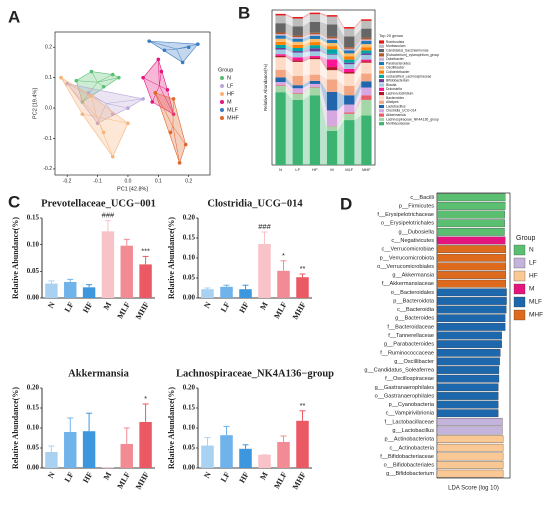 This screenshot has width=550, height=514. Describe the element at coordinates (416, 310) in the screenshot. I see `category-label: c__Bacteroidia` at that location.